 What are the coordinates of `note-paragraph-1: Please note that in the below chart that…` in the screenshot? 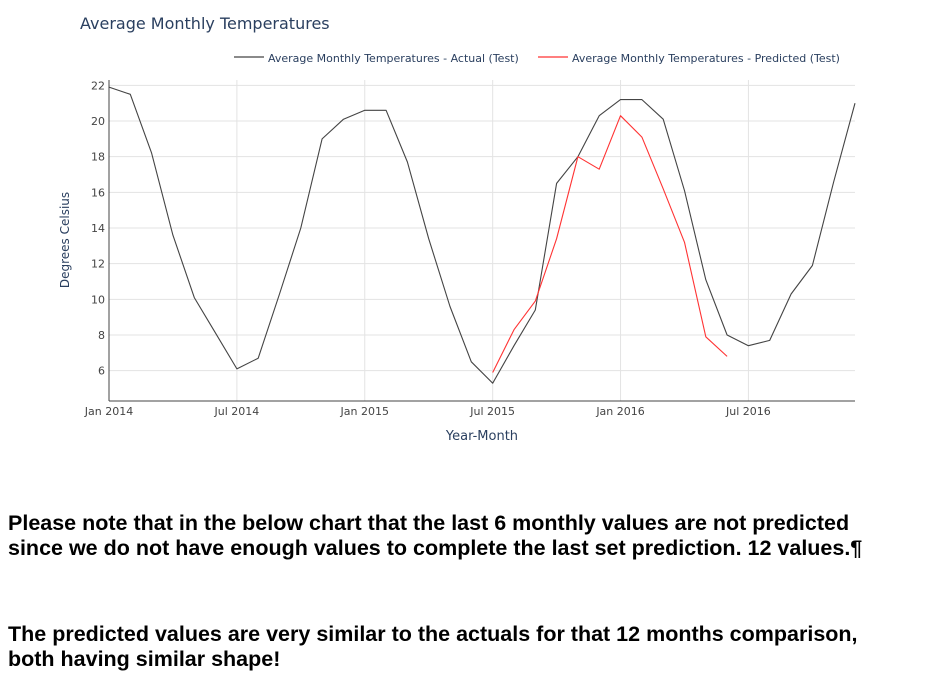 It's located at (435, 535).